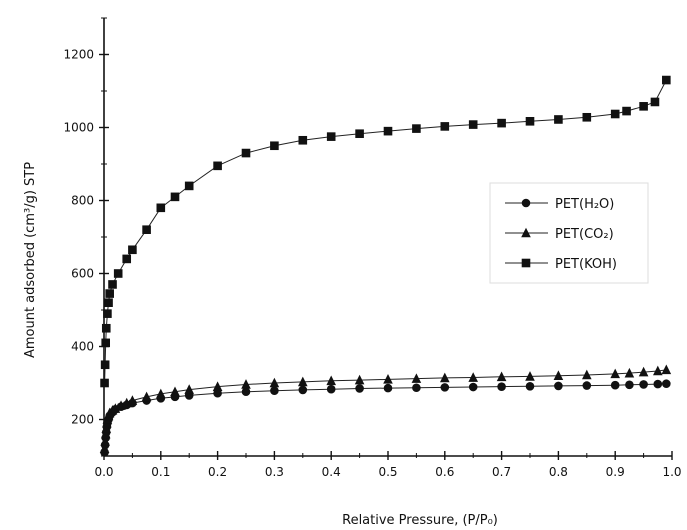  Describe the element at coordinates (584, 234) in the screenshot. I see `legend-label: PET(CO₂)` at that location.